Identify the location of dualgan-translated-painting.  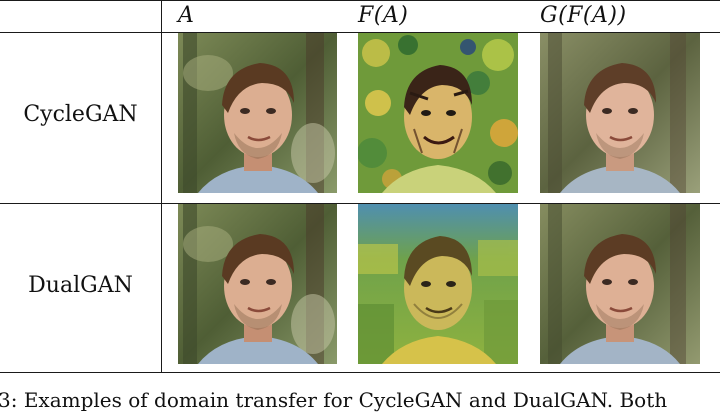
(438, 284).